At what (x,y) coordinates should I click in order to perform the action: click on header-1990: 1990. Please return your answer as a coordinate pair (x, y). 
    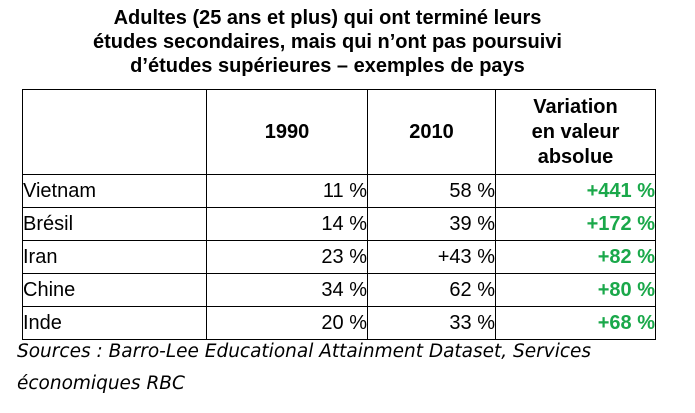
    Looking at the image, I should click on (287, 132).